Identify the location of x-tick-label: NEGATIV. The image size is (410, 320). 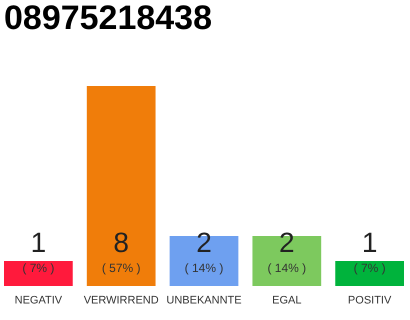
(38, 300).